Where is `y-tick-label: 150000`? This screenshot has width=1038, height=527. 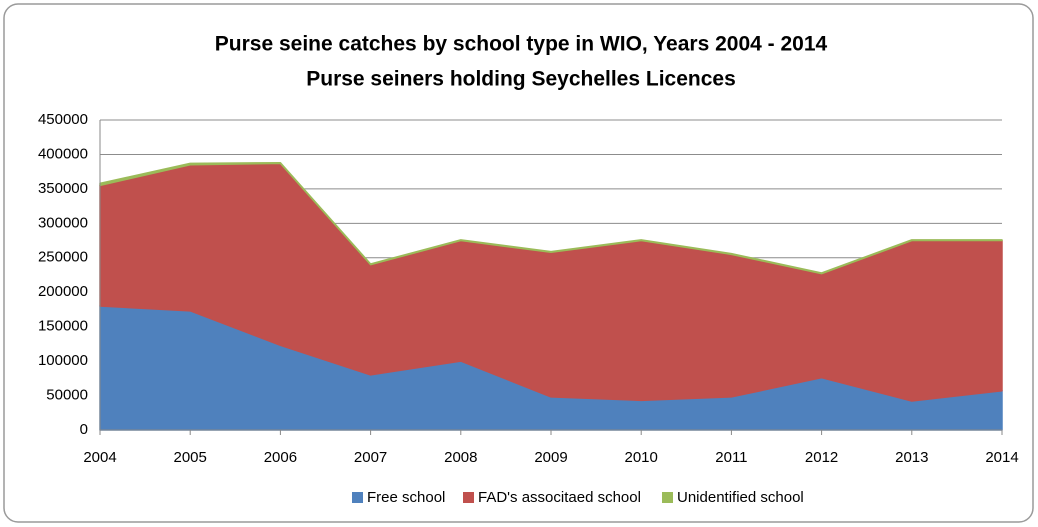
y-tick-label: 150000 is located at coordinates (63, 326).